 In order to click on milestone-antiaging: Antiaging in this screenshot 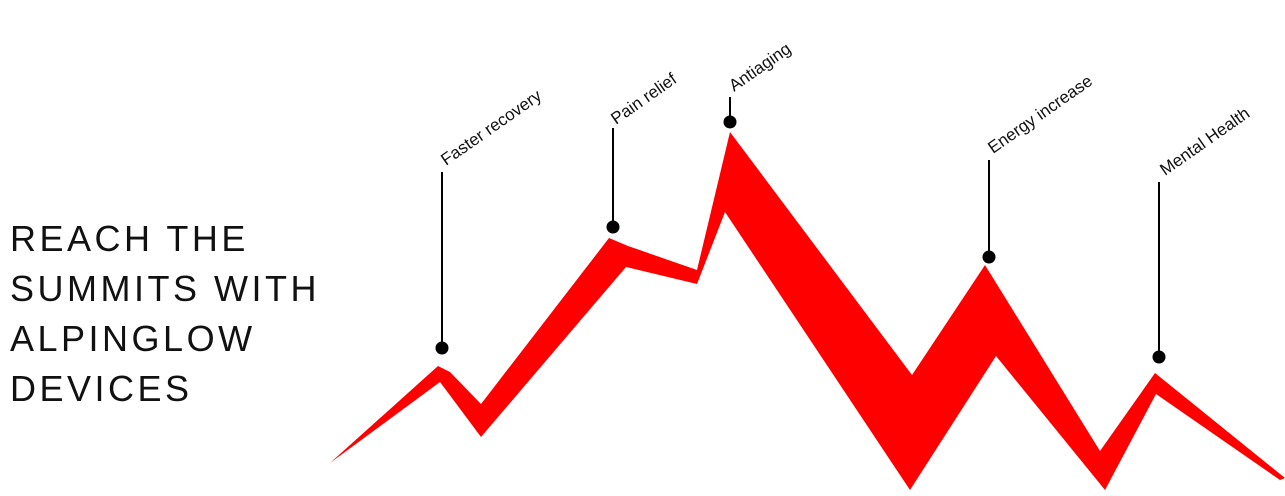, I will do `click(758, 84)`.